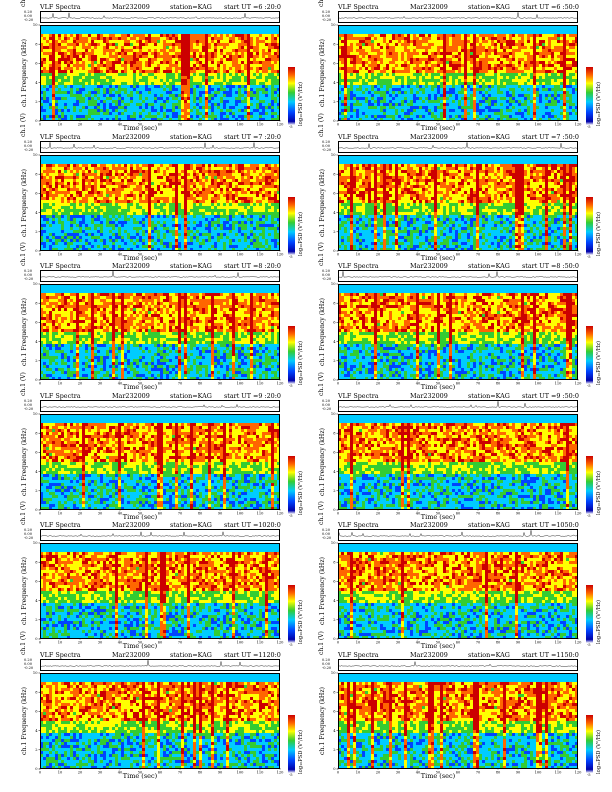 The image size is (612, 792). I want to click on panel-start-ut: start UT =1050:0, so click(550, 525).